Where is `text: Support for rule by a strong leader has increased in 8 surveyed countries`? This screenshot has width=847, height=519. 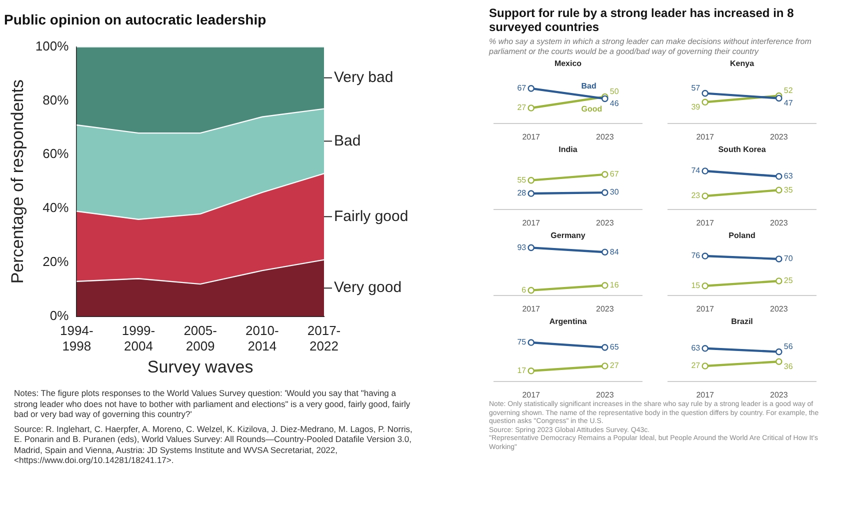
text: Support for rule by a strong leader has increased in 8 surveyed countries is located at coordinates (642, 20).